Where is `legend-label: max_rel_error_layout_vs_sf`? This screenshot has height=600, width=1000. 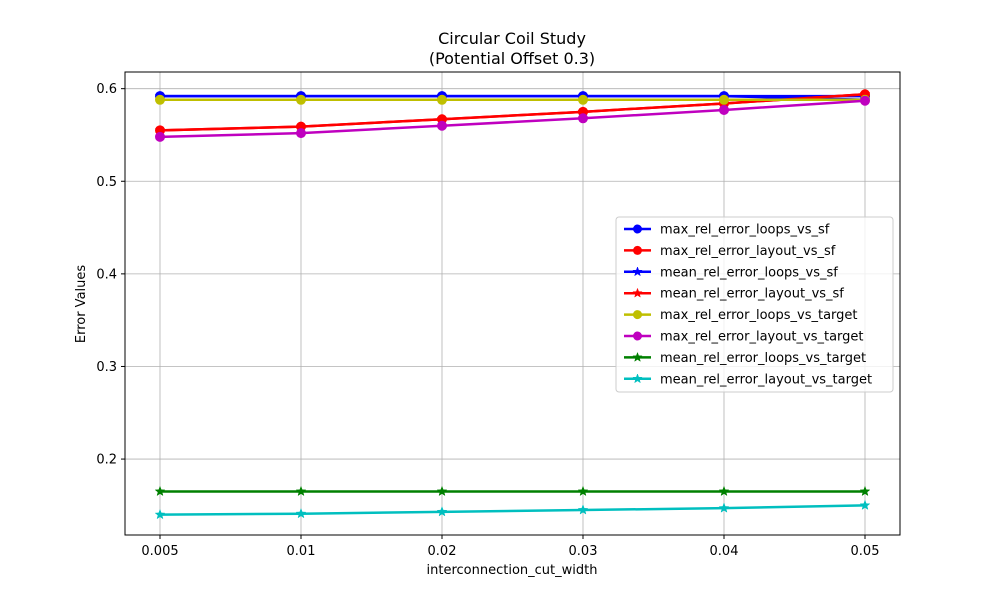
legend-label: max_rel_error_layout_vs_sf is located at coordinates (748, 251).